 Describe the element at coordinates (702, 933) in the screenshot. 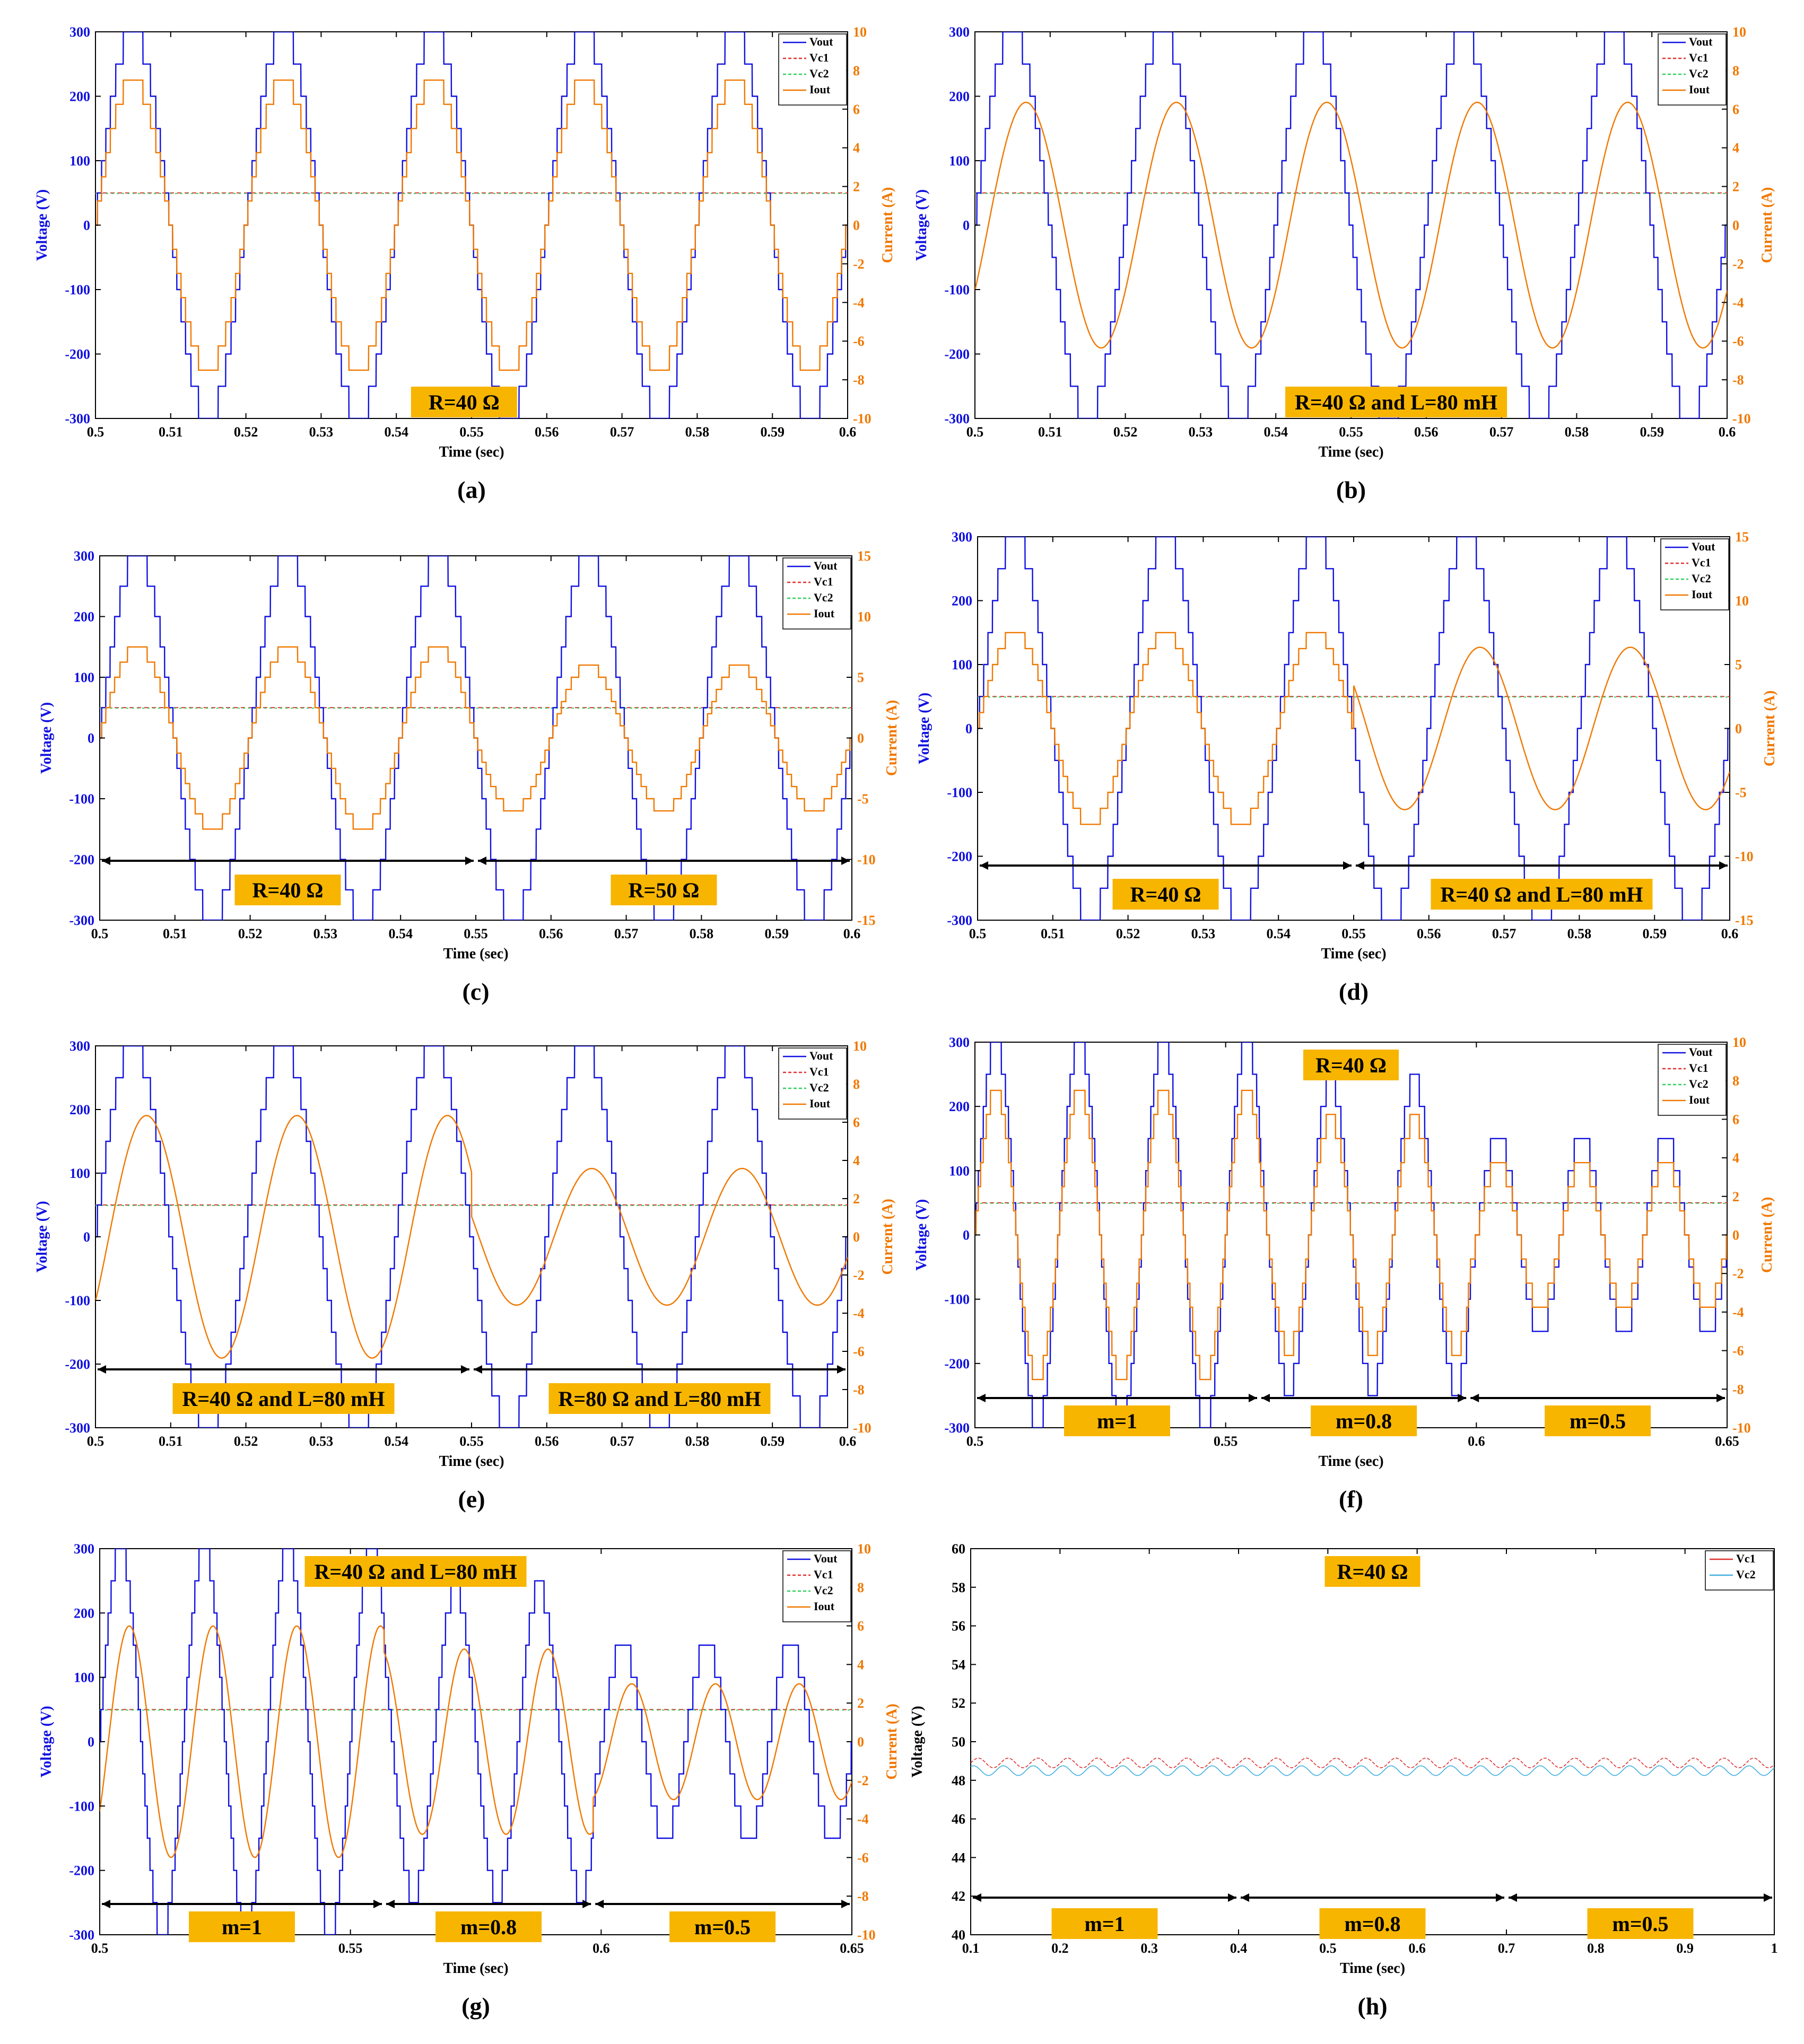

I see `x-tick-label: 0.58` at that location.